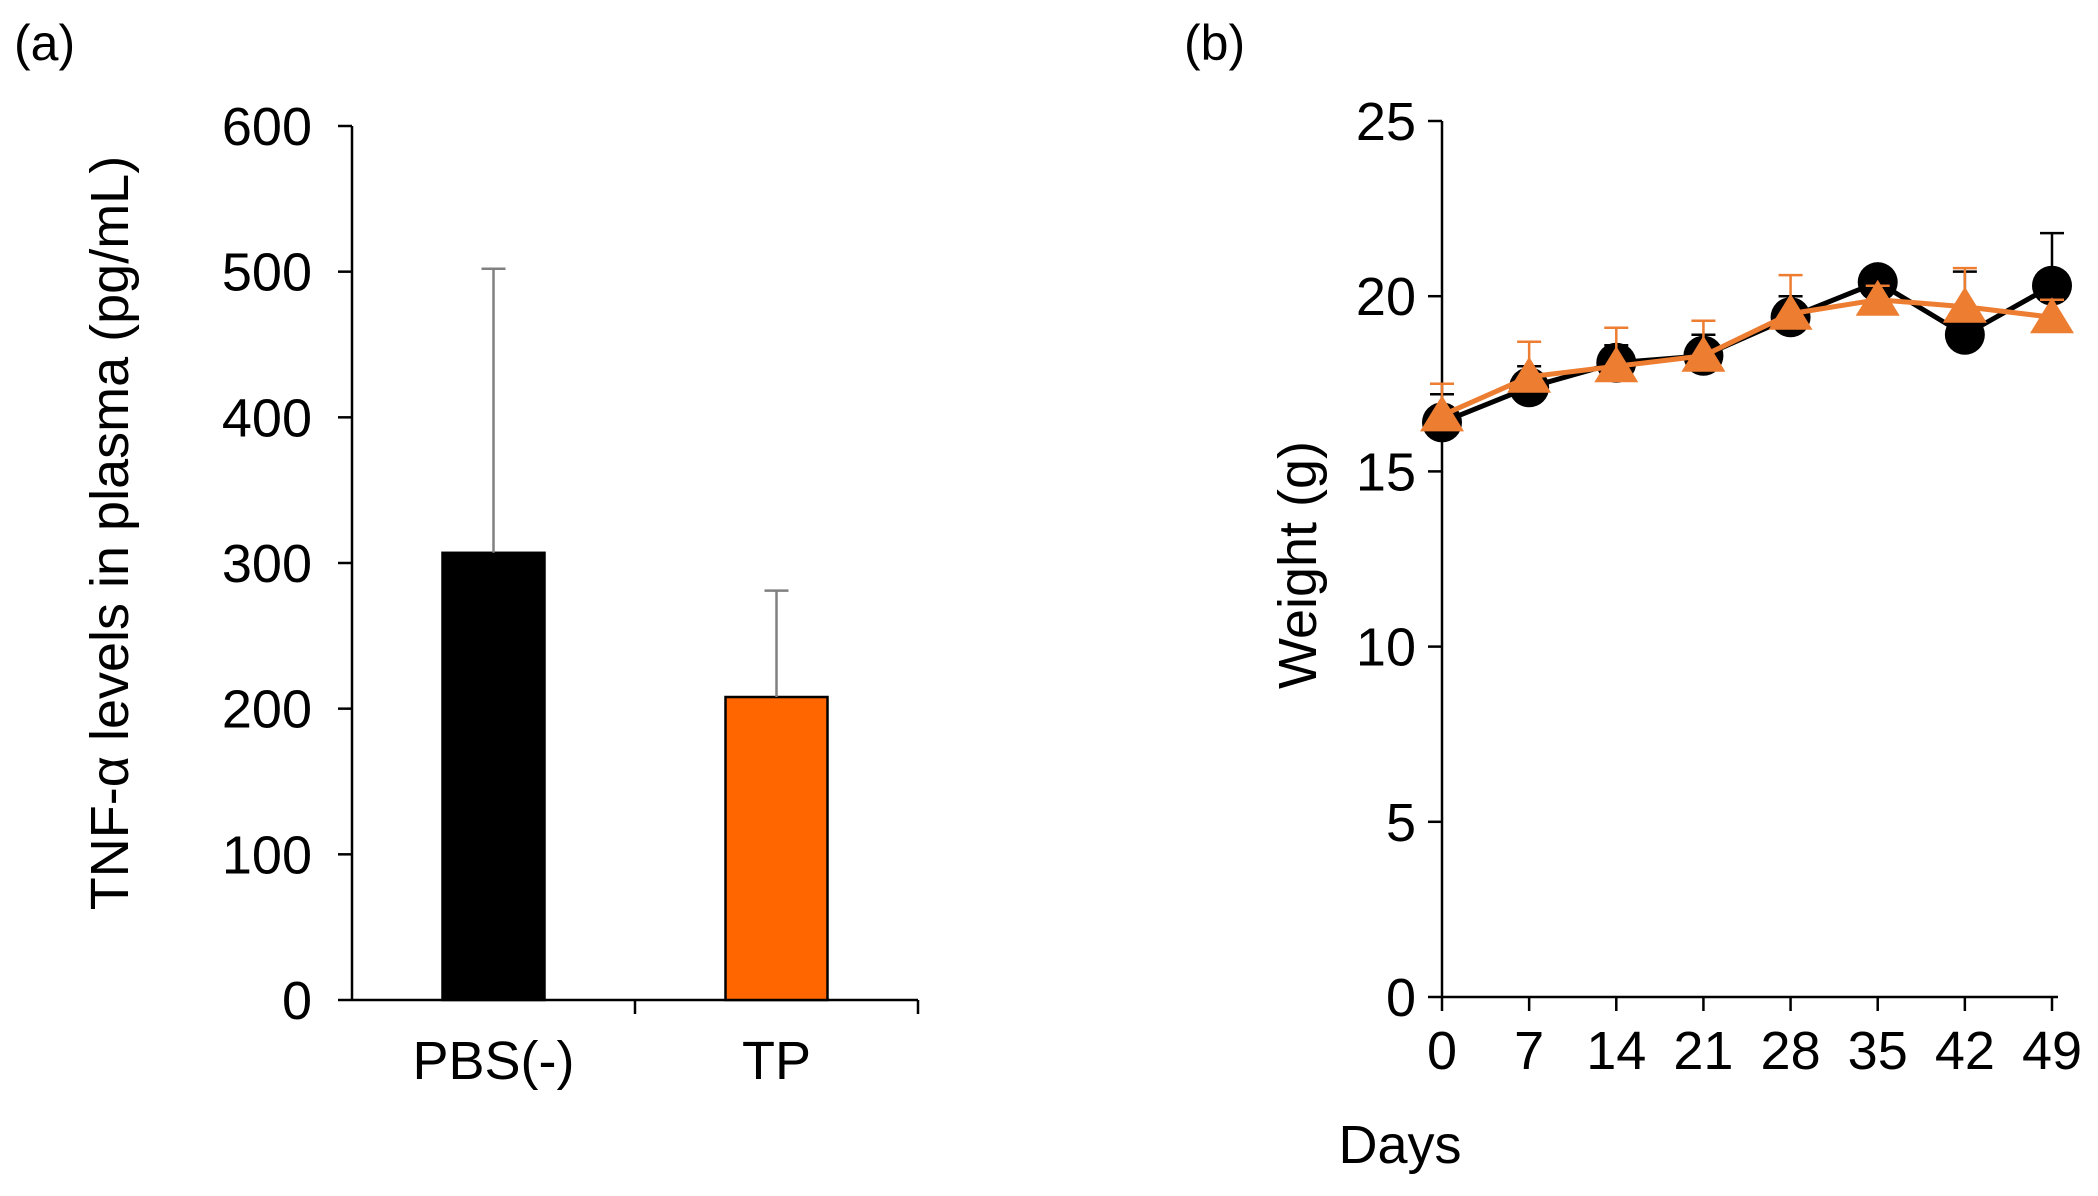 Image resolution: width=2098 pixels, height=1196 pixels. Describe the element at coordinates (2052, 1051) in the screenshot. I see `panel-b-x-tick-label: 49` at that location.